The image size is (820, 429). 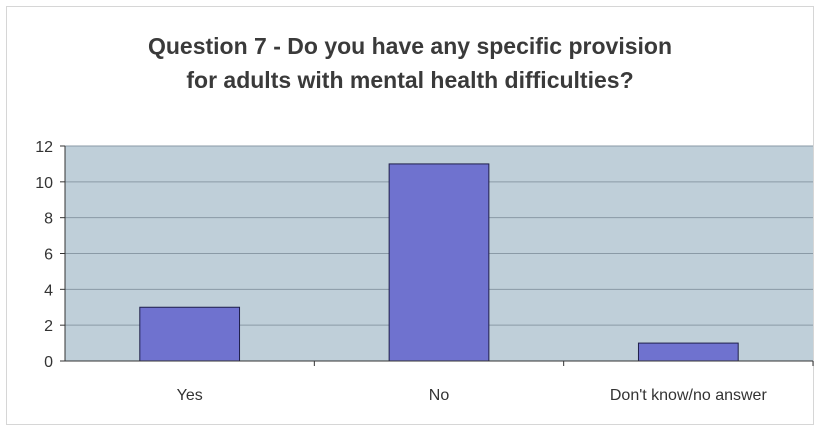 What do you see at coordinates (439, 395) in the screenshot?
I see `x-tick-label: No` at bounding box center [439, 395].